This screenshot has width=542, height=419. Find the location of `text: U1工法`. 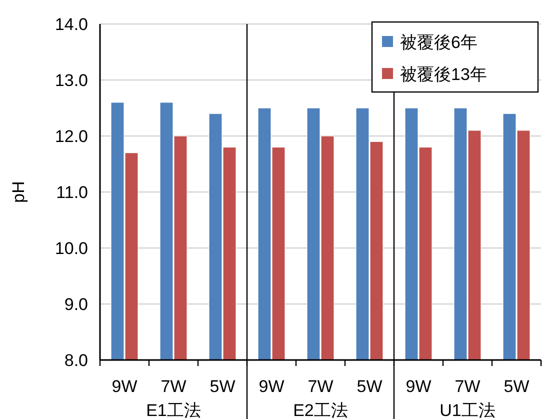

text: U1工法 is located at coordinates (468, 410).